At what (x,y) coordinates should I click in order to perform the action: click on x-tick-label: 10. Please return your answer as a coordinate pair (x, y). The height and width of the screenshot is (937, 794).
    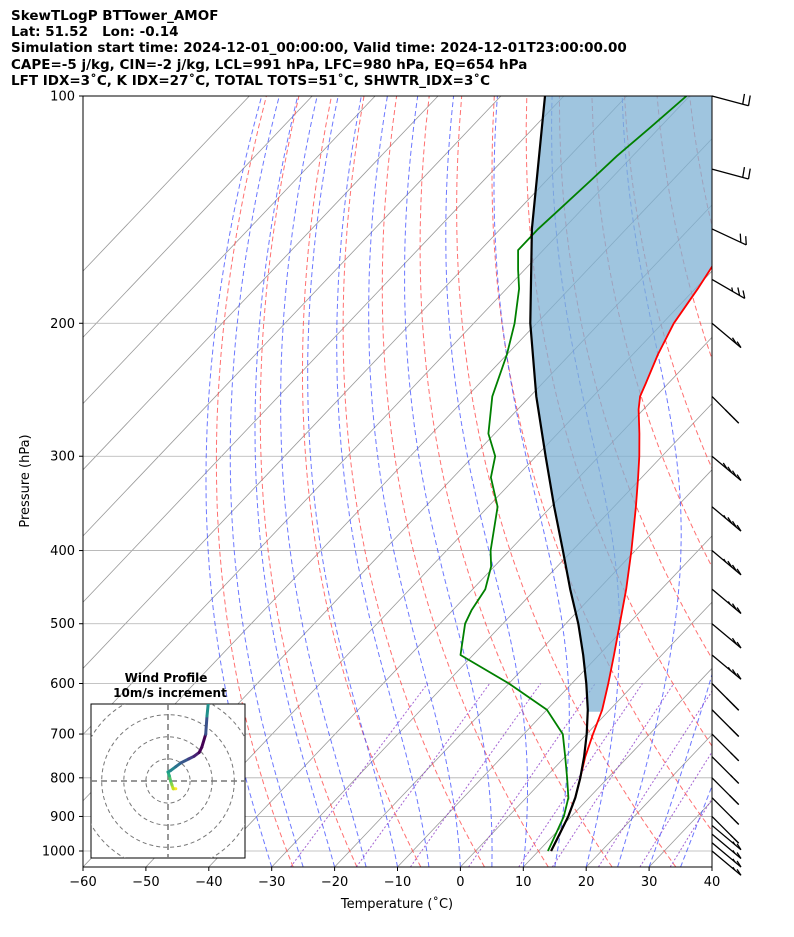
    Looking at the image, I should click on (523, 882).